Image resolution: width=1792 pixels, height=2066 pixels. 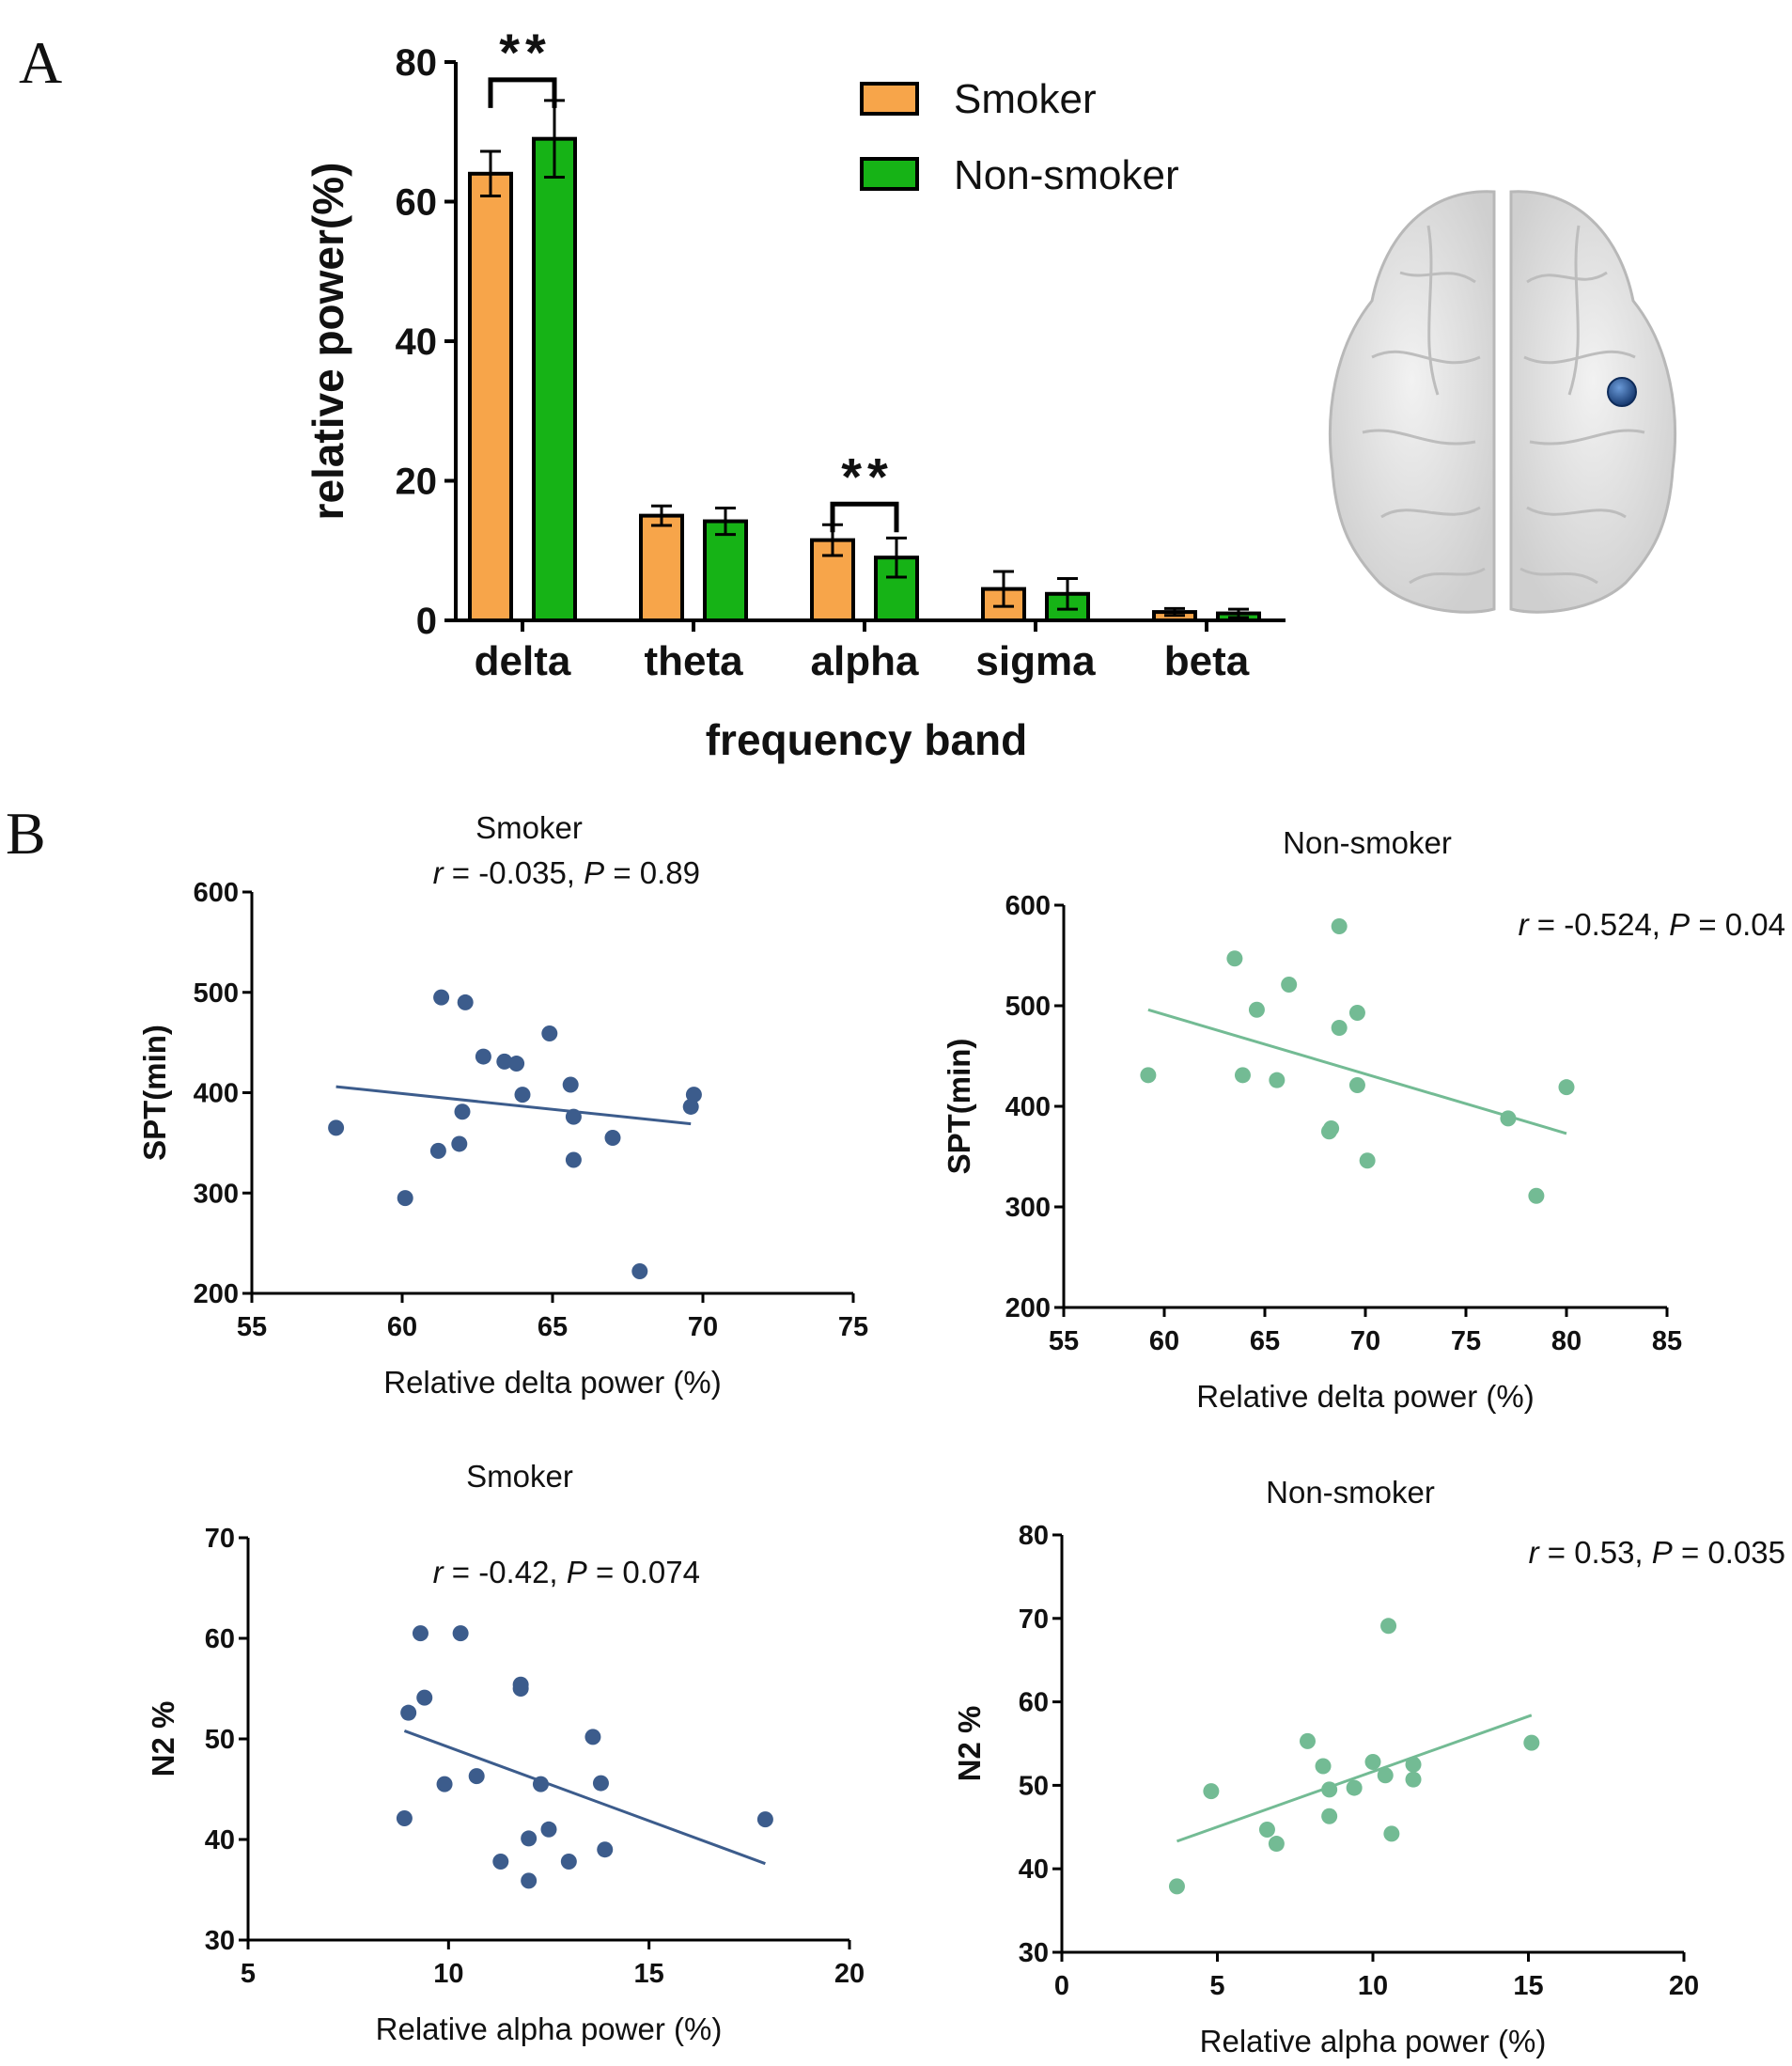 I want to click on stat-r-symbol: r, so click(x=439, y=1572).